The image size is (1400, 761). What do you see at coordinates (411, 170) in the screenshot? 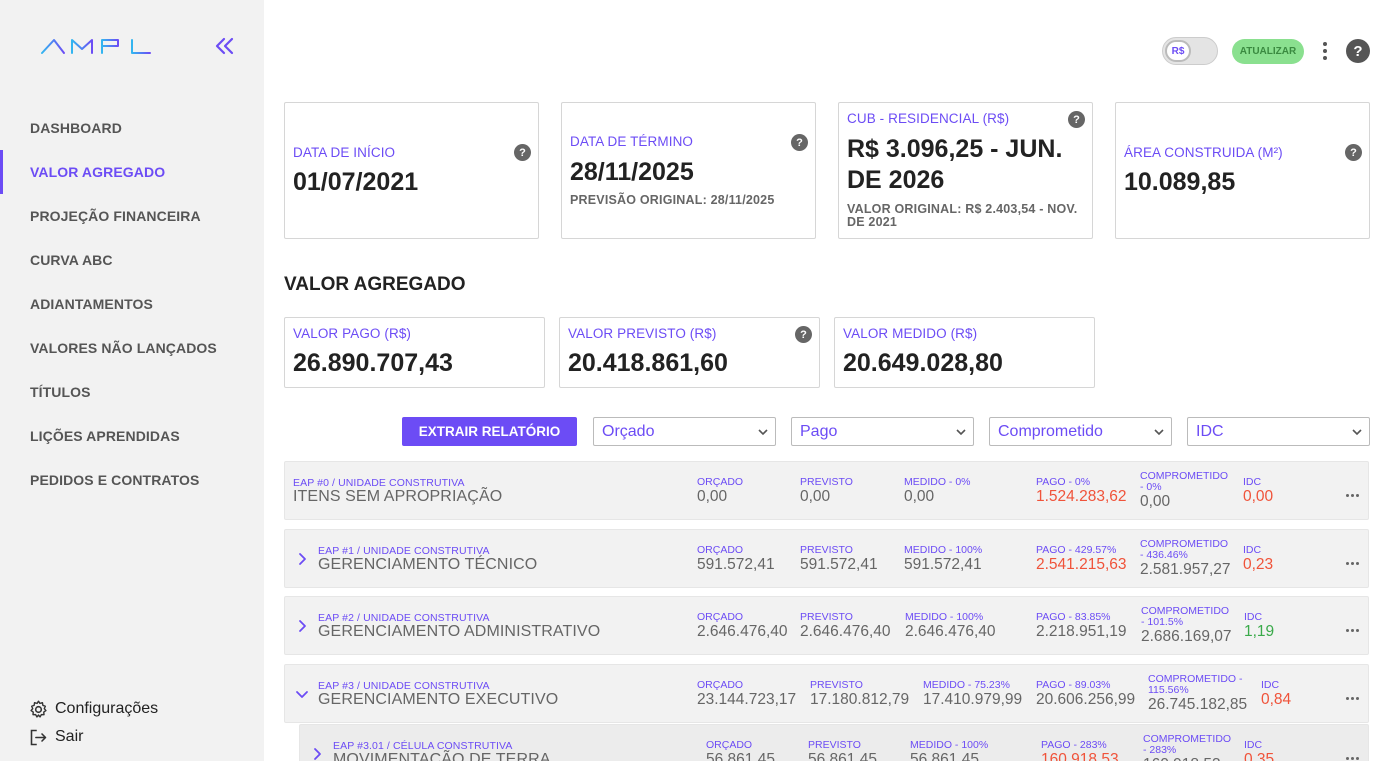
I see `start-date-card: DATA DE INÍCIO 01/07/2021 ?` at bounding box center [411, 170].